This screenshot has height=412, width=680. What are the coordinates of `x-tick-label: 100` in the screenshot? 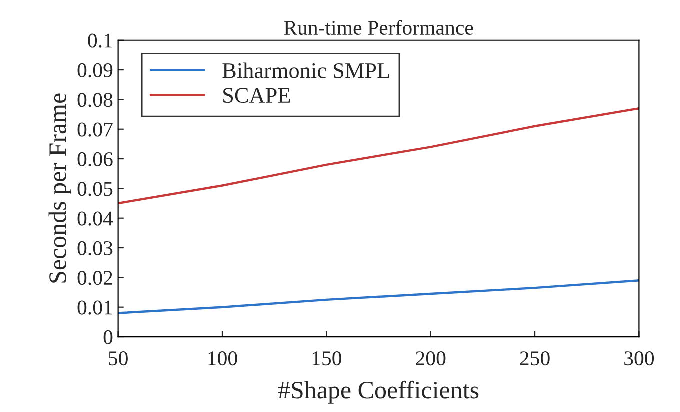 It's located at (223, 359).